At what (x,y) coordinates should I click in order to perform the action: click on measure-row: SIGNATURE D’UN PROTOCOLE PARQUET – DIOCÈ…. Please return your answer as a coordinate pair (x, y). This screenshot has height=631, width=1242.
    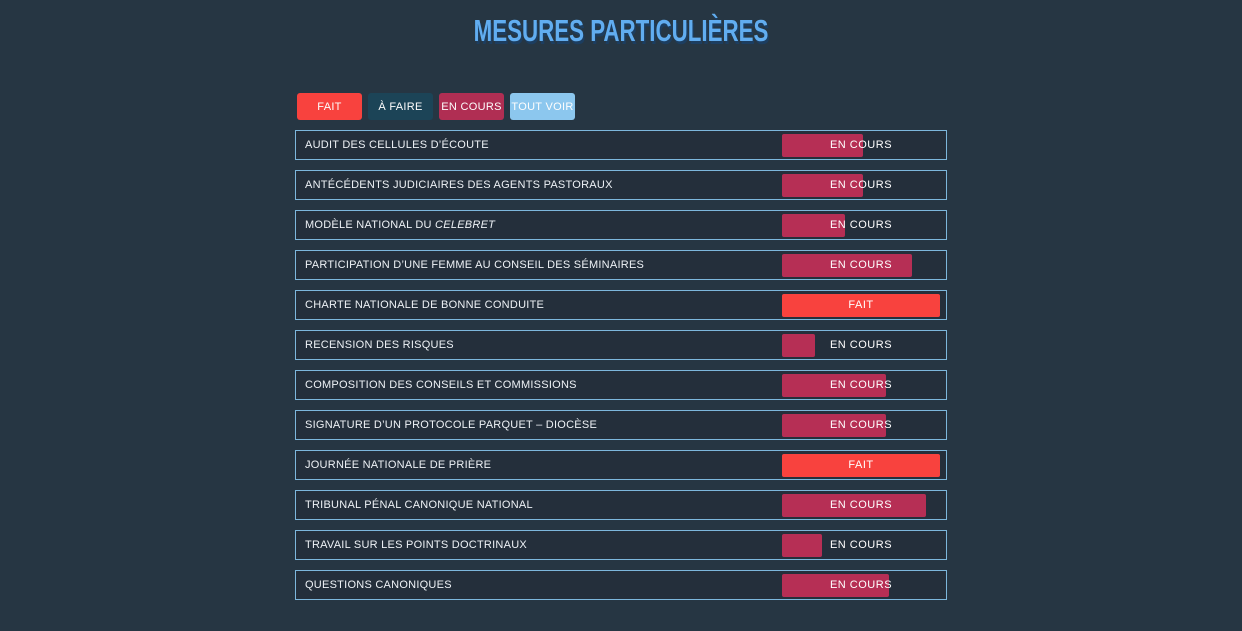
    Looking at the image, I should click on (621, 425).